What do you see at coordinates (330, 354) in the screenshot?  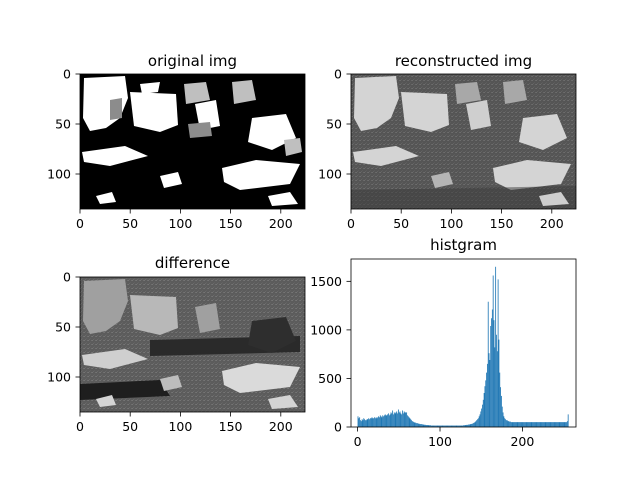 I see `histgram-yaxis: 050010001500` at bounding box center [330, 354].